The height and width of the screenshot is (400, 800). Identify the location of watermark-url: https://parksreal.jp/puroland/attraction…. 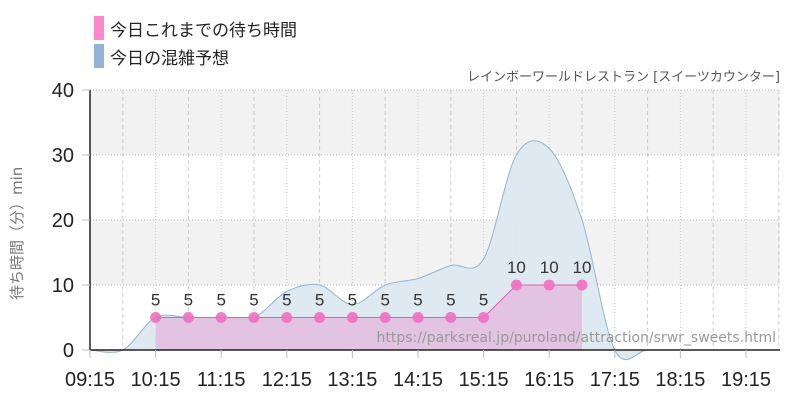
(576, 338).